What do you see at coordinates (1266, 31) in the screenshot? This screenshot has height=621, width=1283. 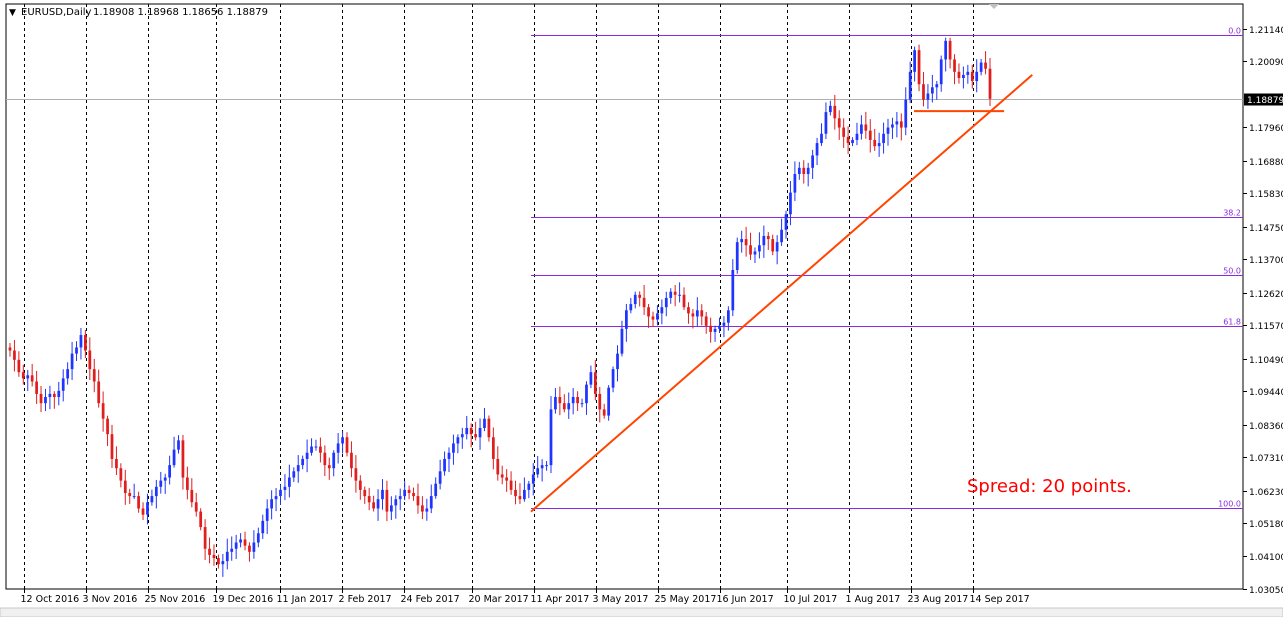 I see `y-tick-label: 1.21140` at bounding box center [1266, 31].